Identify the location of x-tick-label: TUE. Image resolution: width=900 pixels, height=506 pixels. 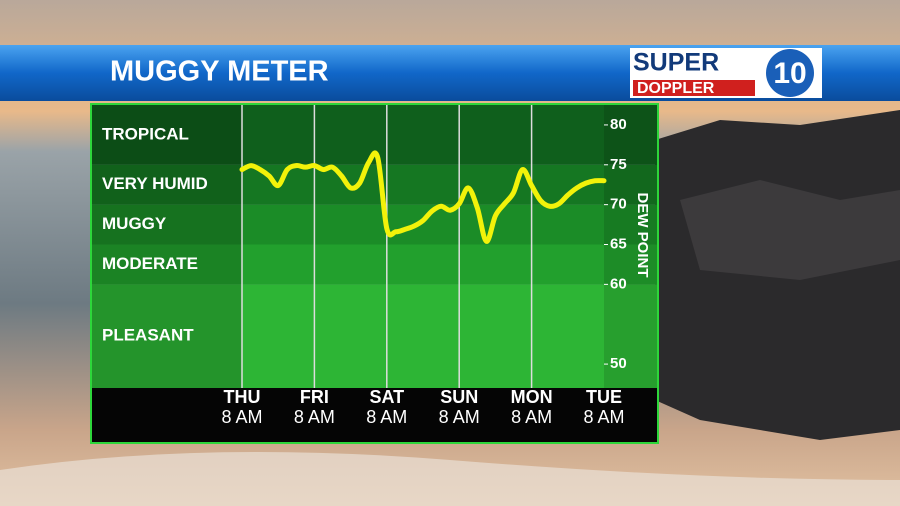
(604, 397).